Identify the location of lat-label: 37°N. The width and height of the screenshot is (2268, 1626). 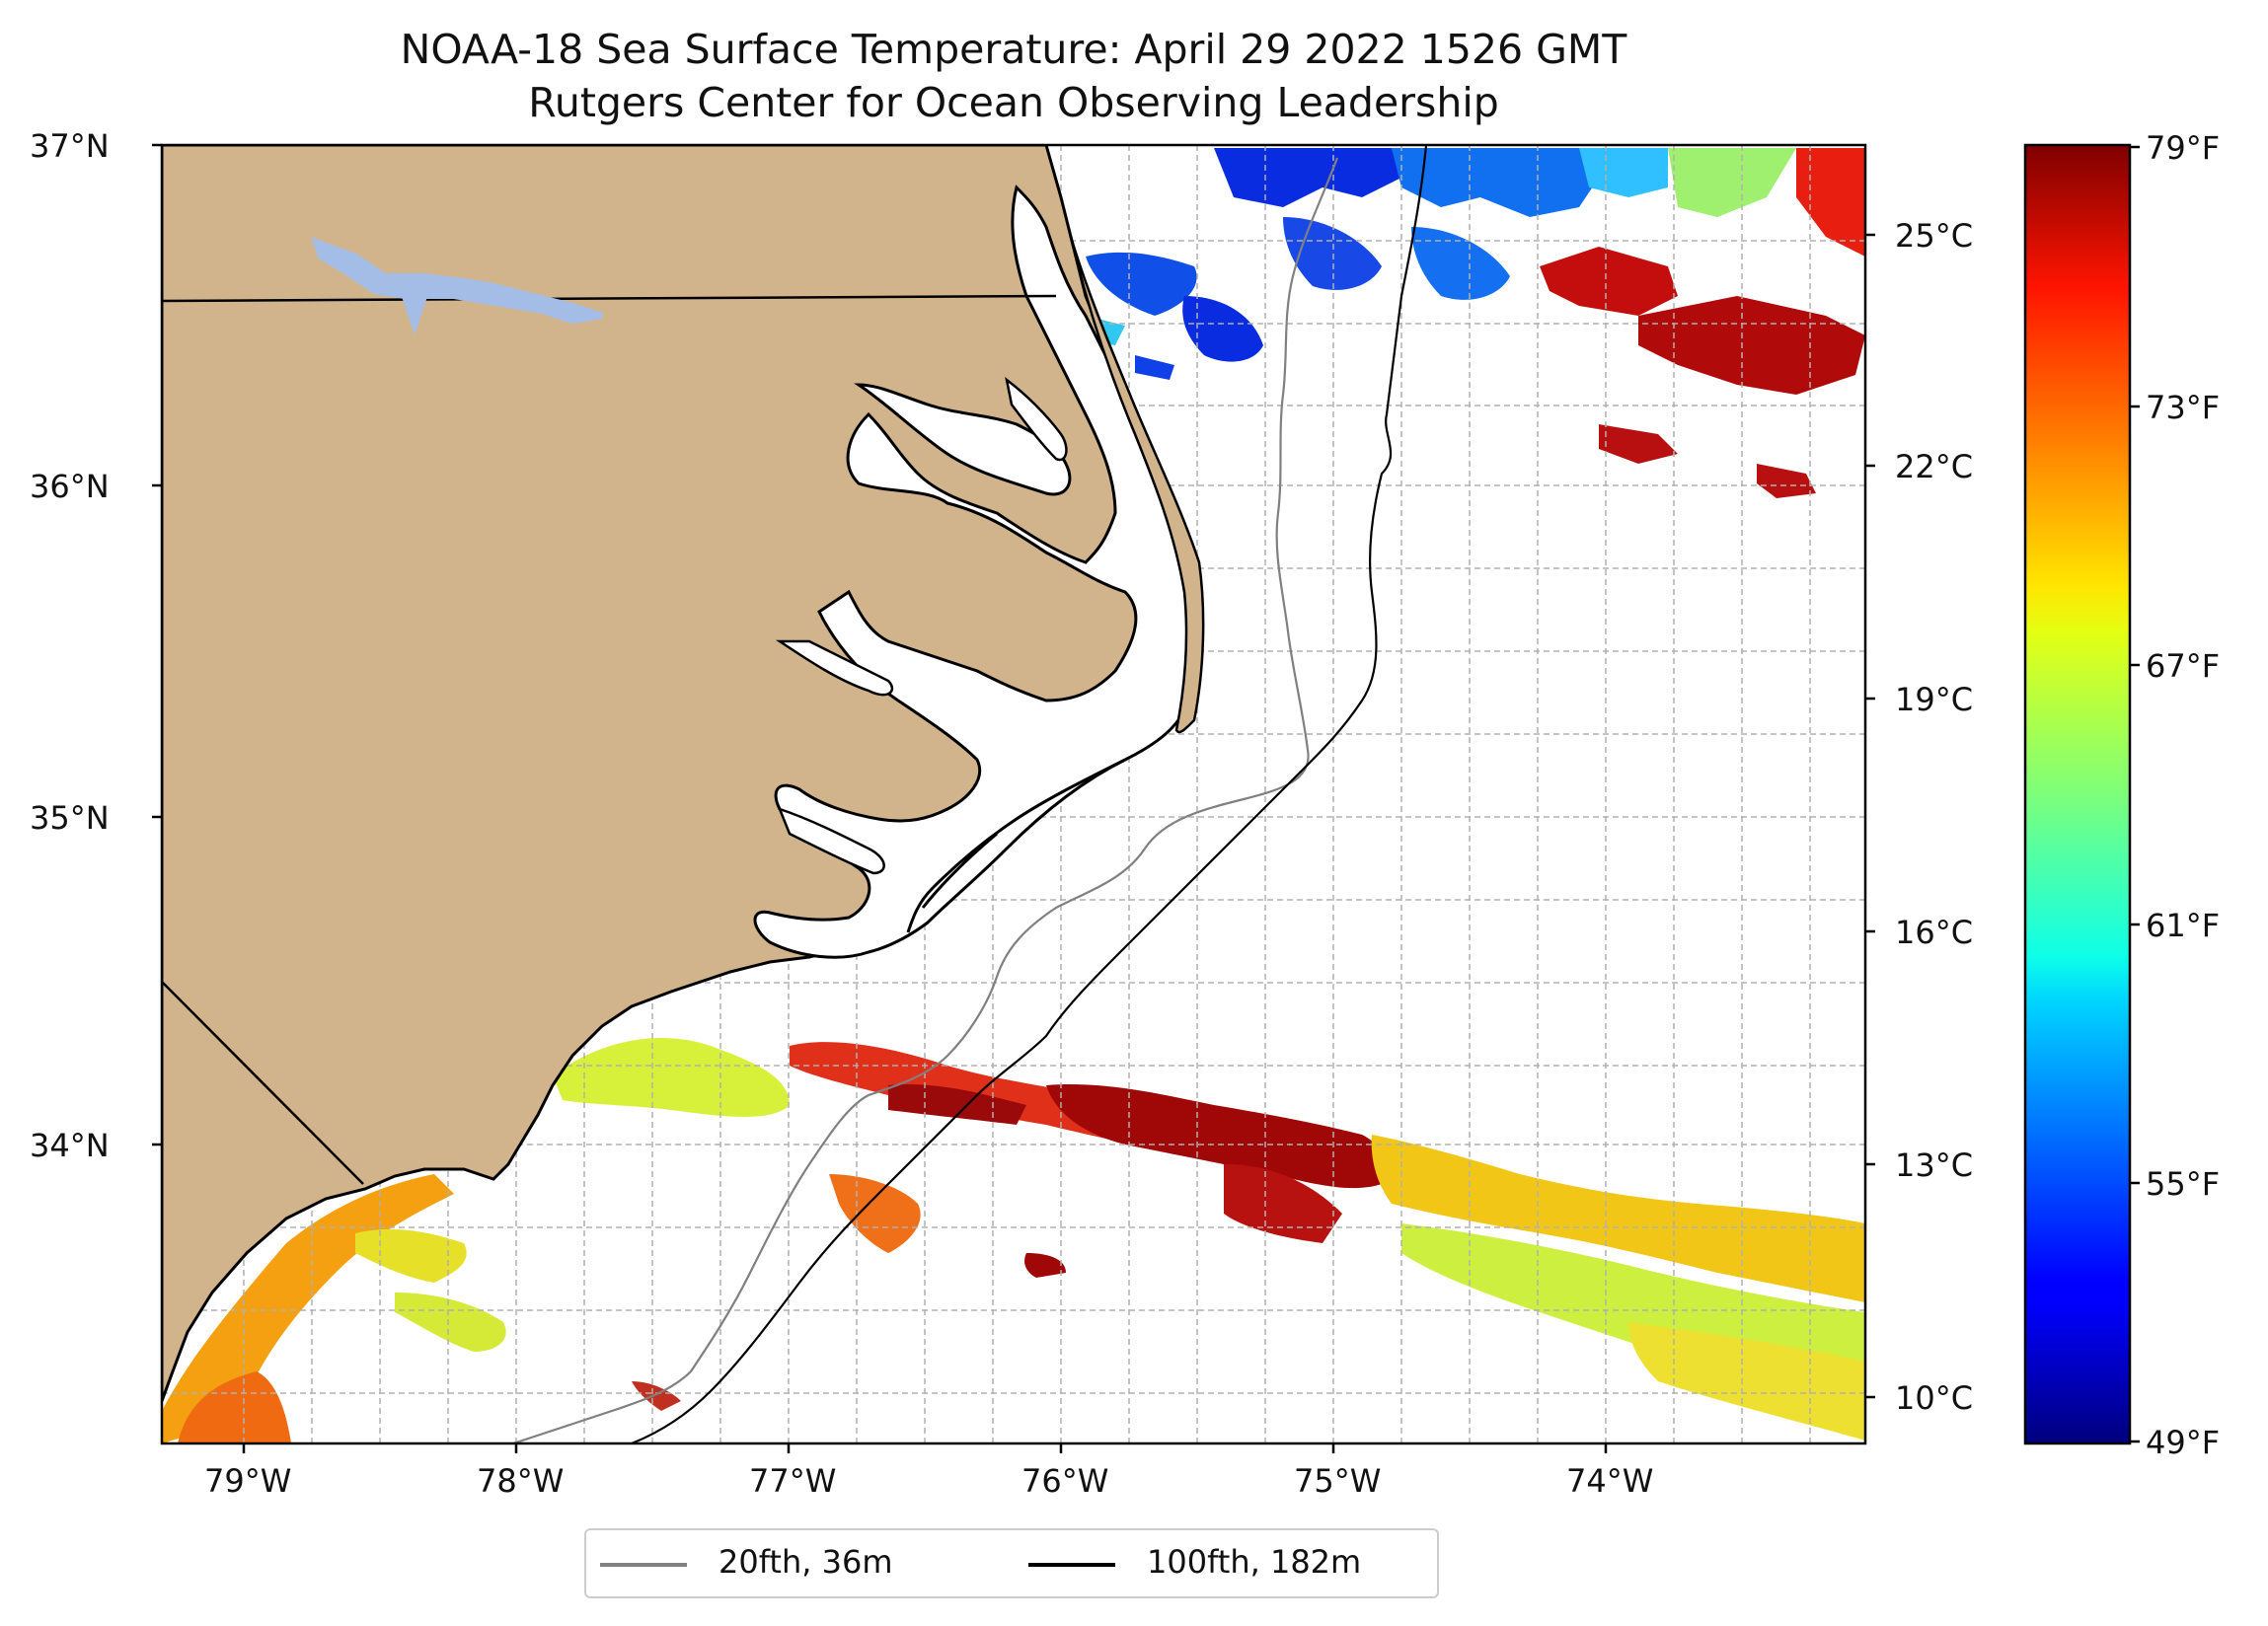
(70, 146).